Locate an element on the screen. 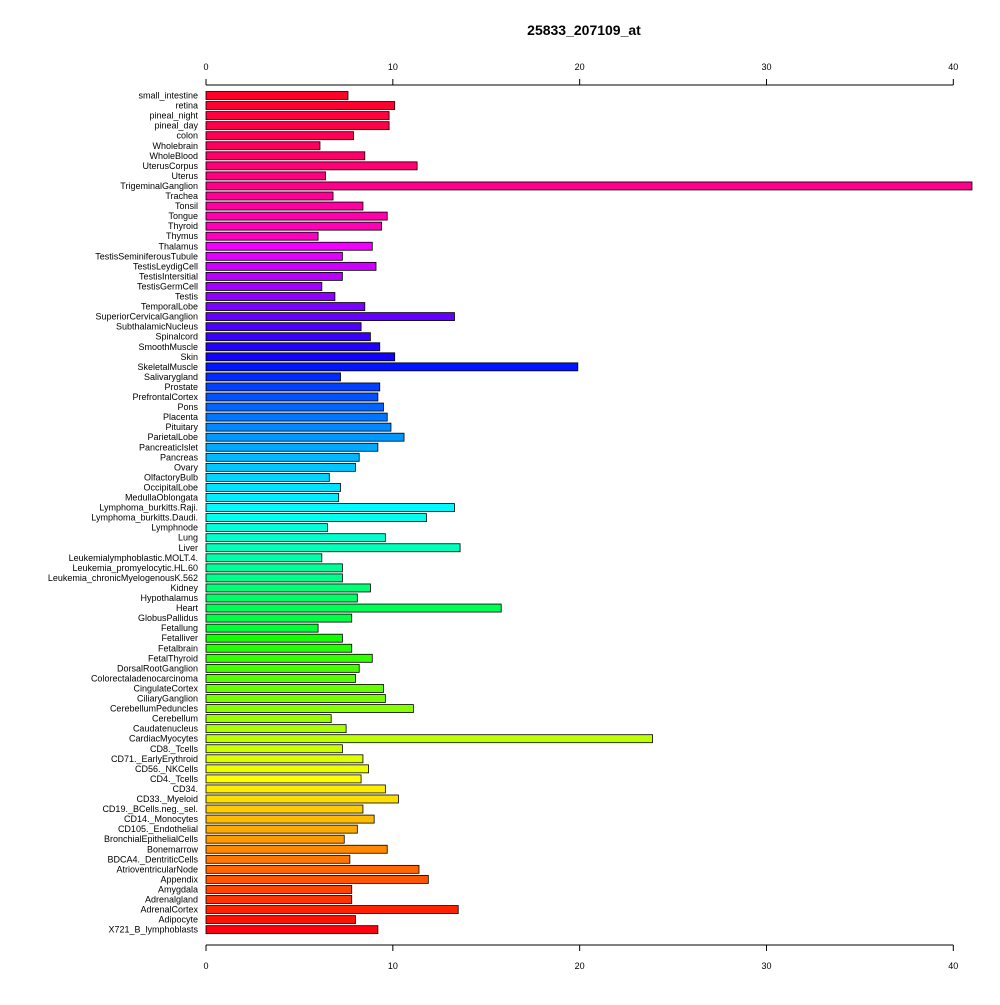  bar-Liver is located at coordinates (333, 548).